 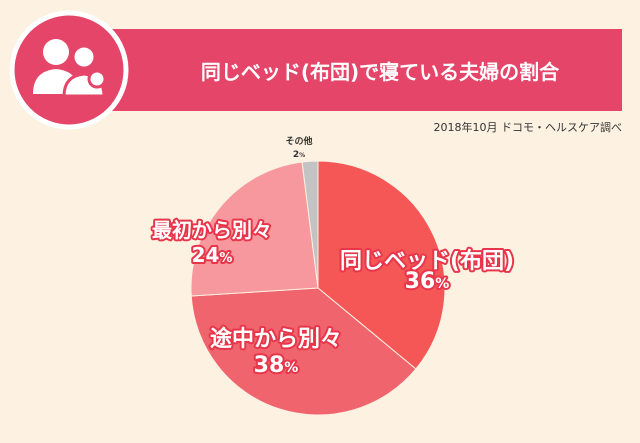 I want to click on pie-value-separate-from-start: 24%, so click(x=212, y=255).